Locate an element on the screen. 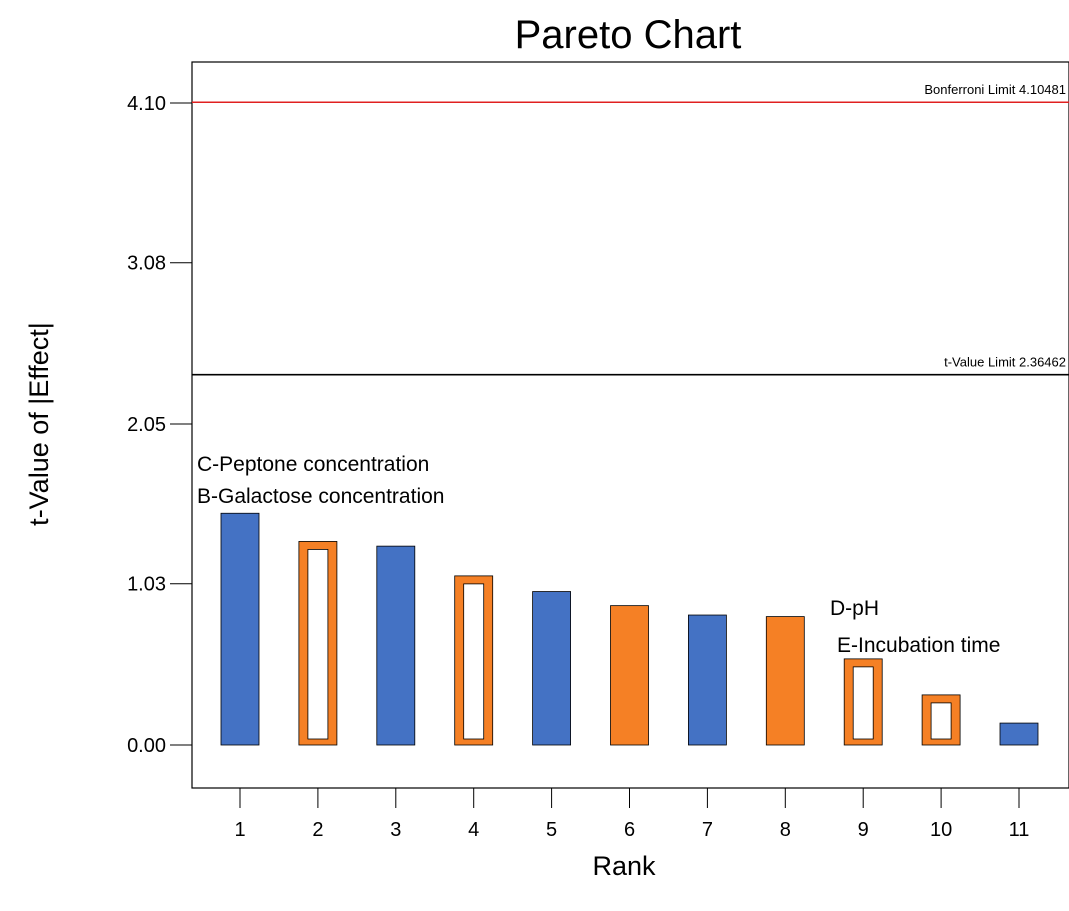  x-axis-label: Rank is located at coordinates (624, 866).